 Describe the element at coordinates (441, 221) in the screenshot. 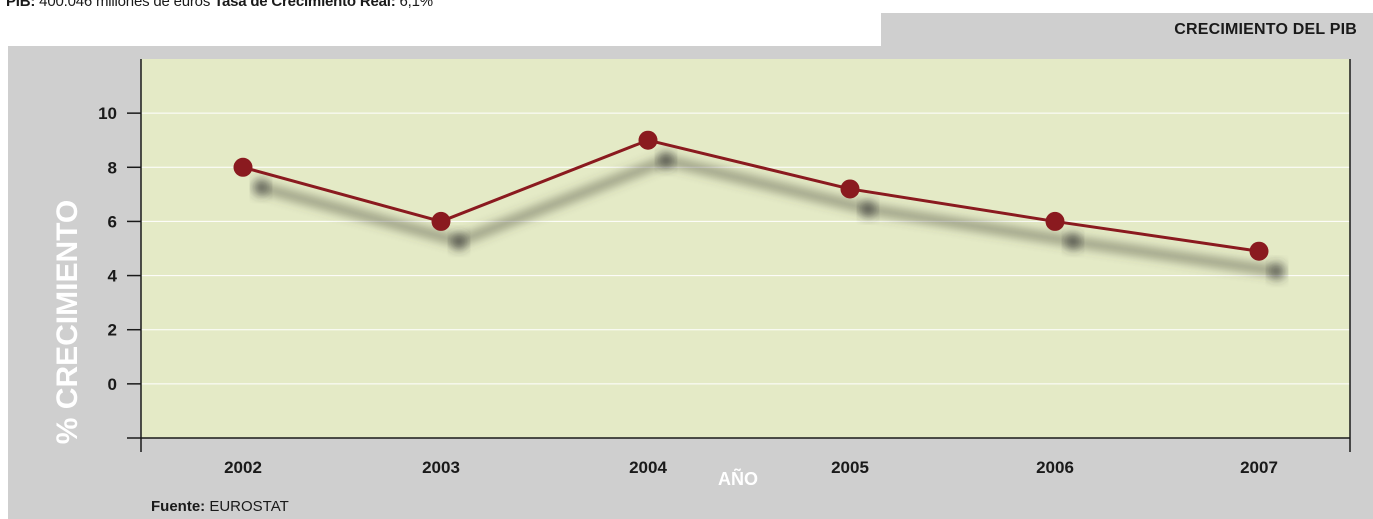

I see `data-point-2003` at that location.